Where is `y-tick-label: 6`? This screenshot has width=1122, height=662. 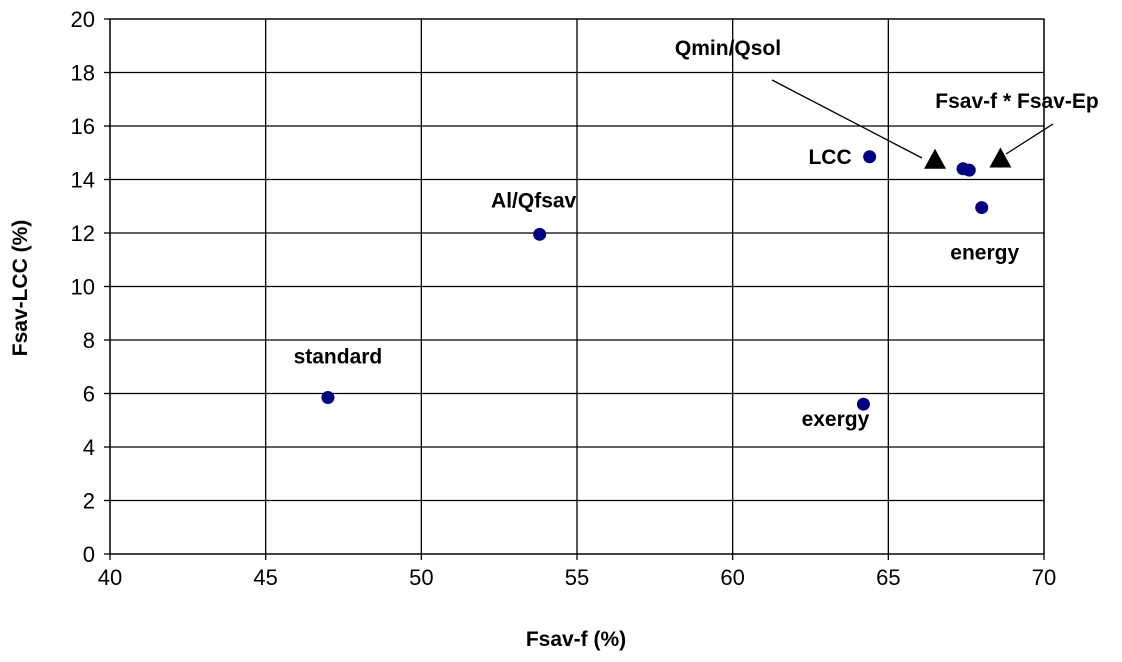
y-tick-label: 6 is located at coordinates (89, 394).